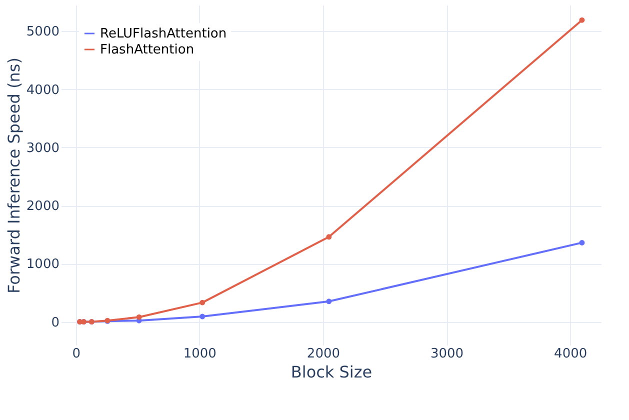 The image size is (629, 420). Describe the element at coordinates (76, 354) in the screenshot. I see `x-tick-label: 0` at that location.